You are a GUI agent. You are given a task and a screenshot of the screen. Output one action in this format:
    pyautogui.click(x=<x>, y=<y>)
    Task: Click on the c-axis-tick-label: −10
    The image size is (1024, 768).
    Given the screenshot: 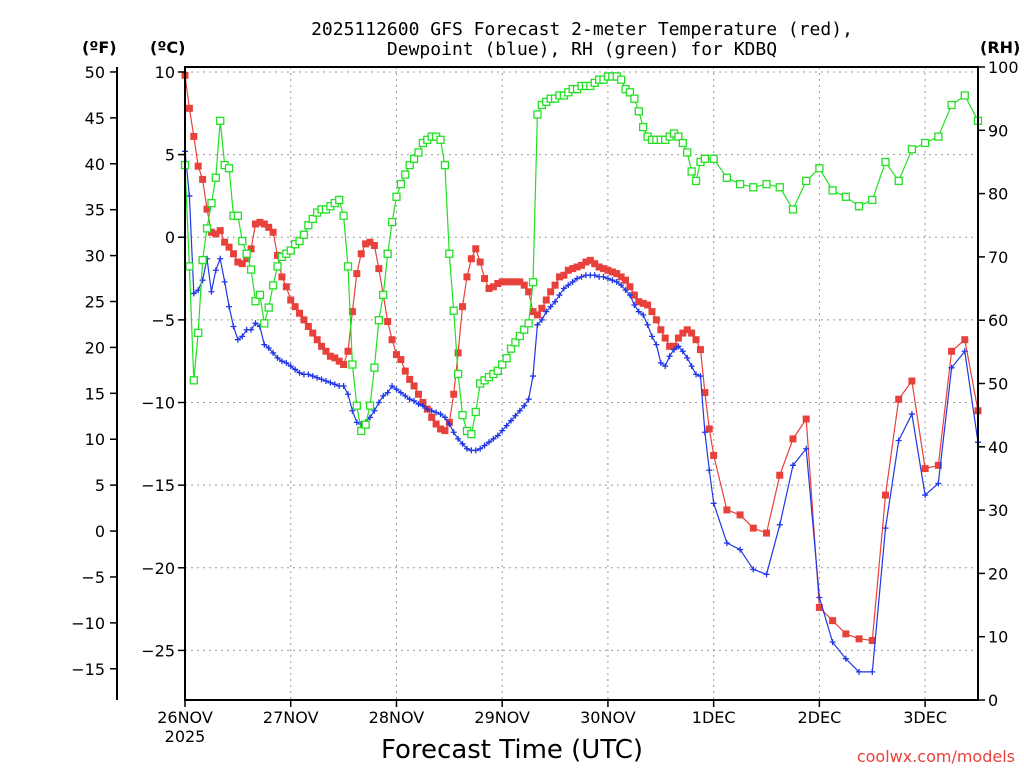 What is the action you would take?
    pyautogui.click(x=158, y=403)
    